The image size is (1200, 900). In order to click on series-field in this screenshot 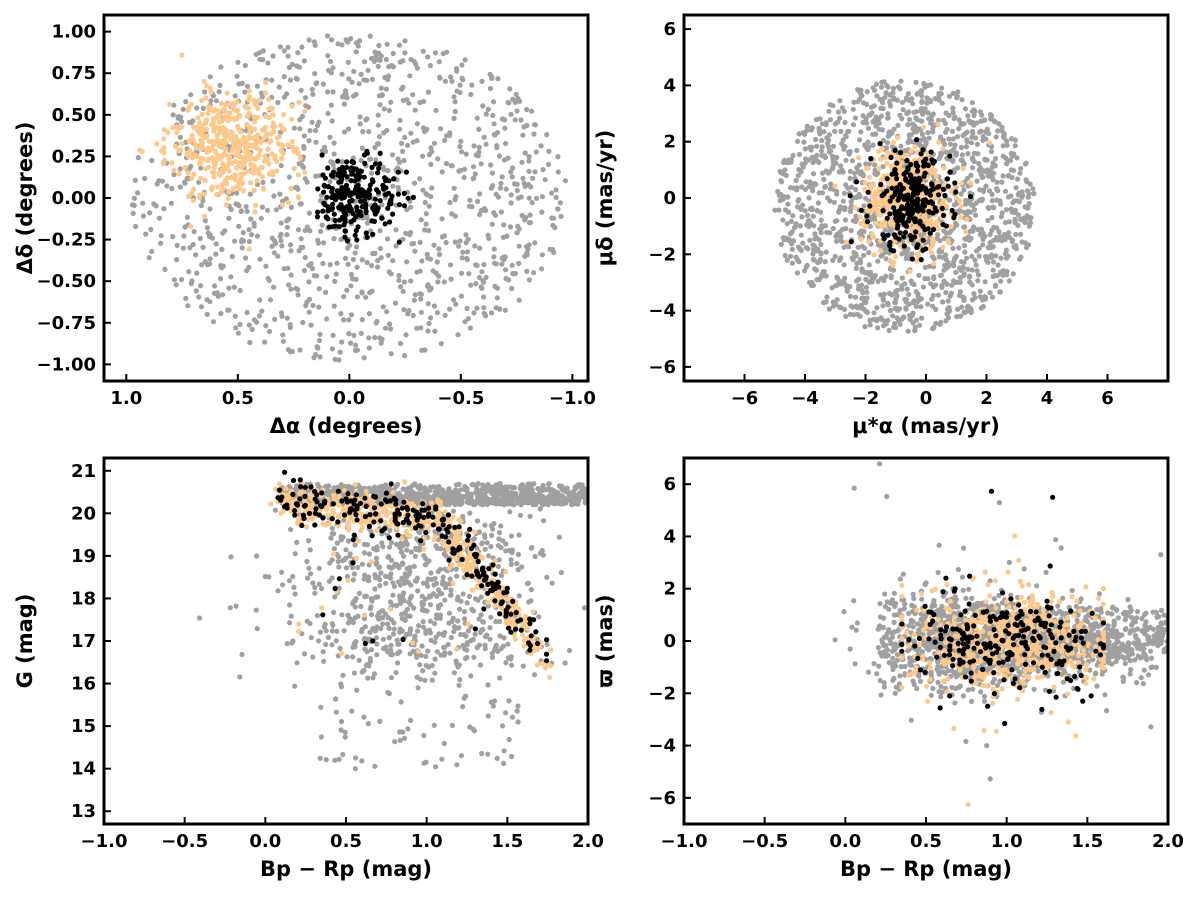, I will do `click(349, 198)`.